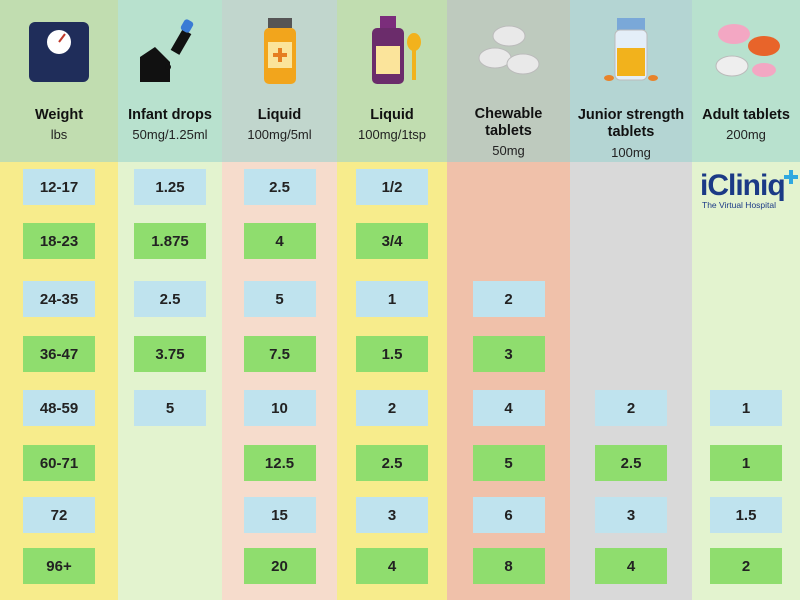  Describe the element at coordinates (59, 463) in the screenshot. I see `table-cell: 60-71` at that location.